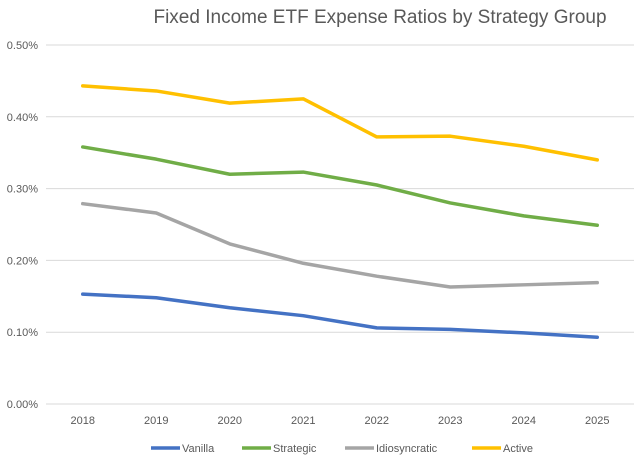  What do you see at coordinates (22, 261) in the screenshot?
I see `y-tick-label: 0.20%` at bounding box center [22, 261].